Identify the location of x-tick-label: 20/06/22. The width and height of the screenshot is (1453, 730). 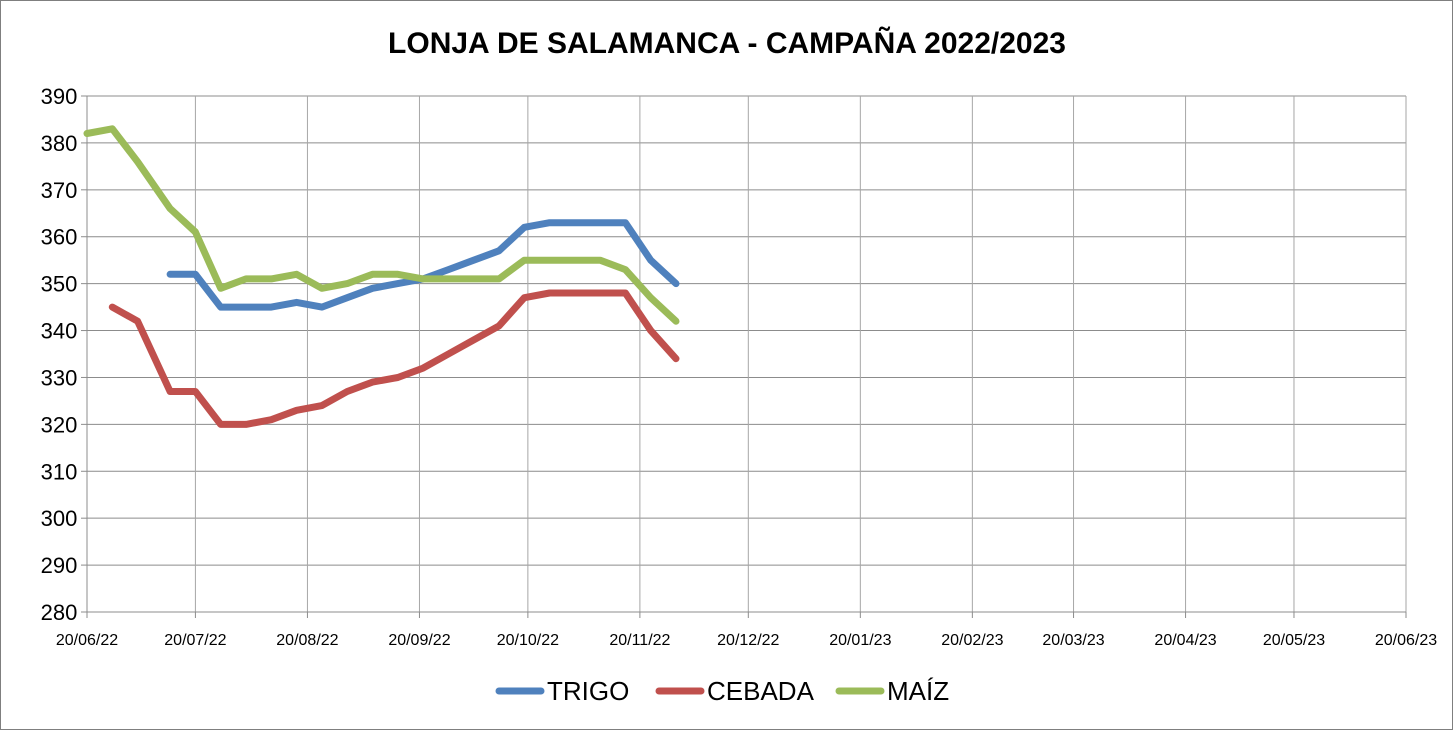
(87, 640).